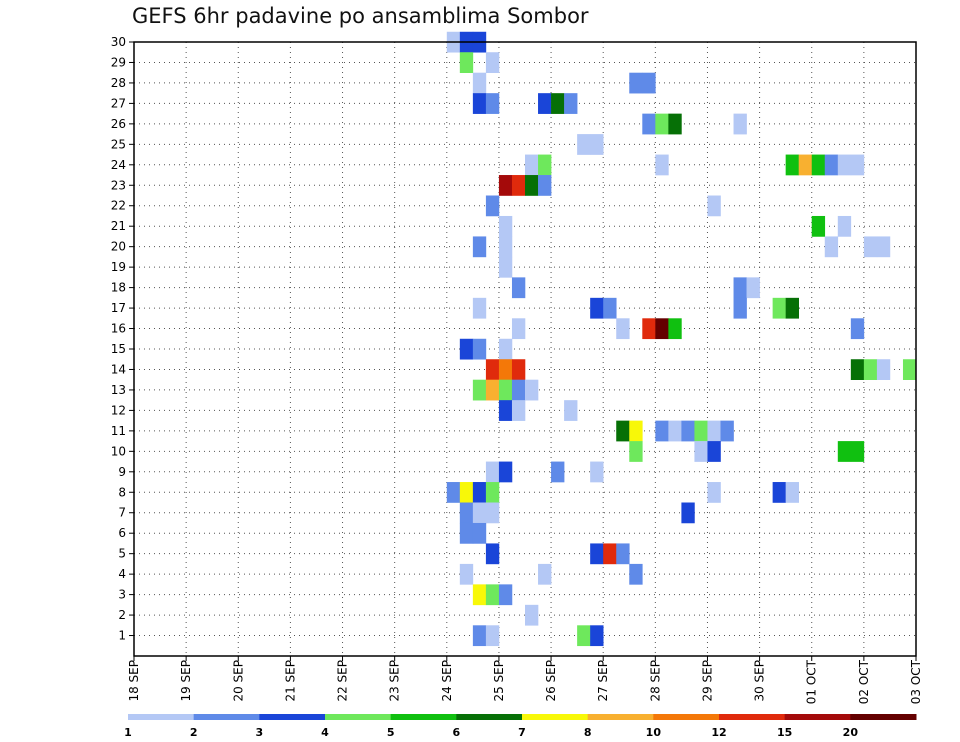 The width and height of the screenshot is (960, 742). What do you see at coordinates (118, 451) in the screenshot?
I see `y-tick-label: 10` at bounding box center [118, 451].